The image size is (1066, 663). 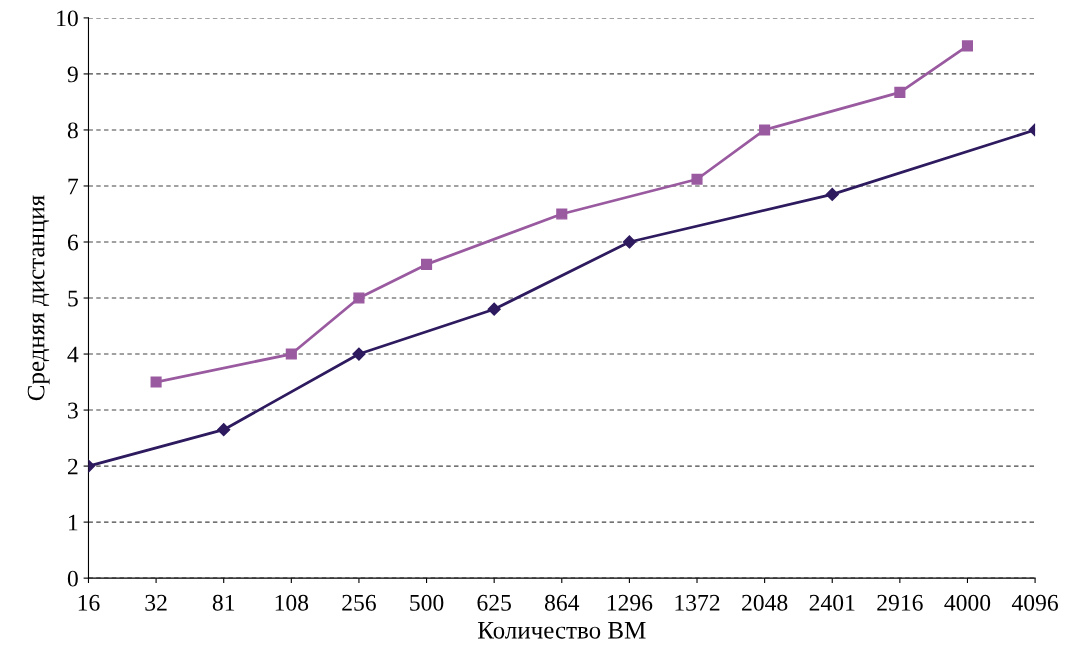 What do you see at coordinates (765, 602) in the screenshot?
I see `x-tick-label: 2048` at bounding box center [765, 602].